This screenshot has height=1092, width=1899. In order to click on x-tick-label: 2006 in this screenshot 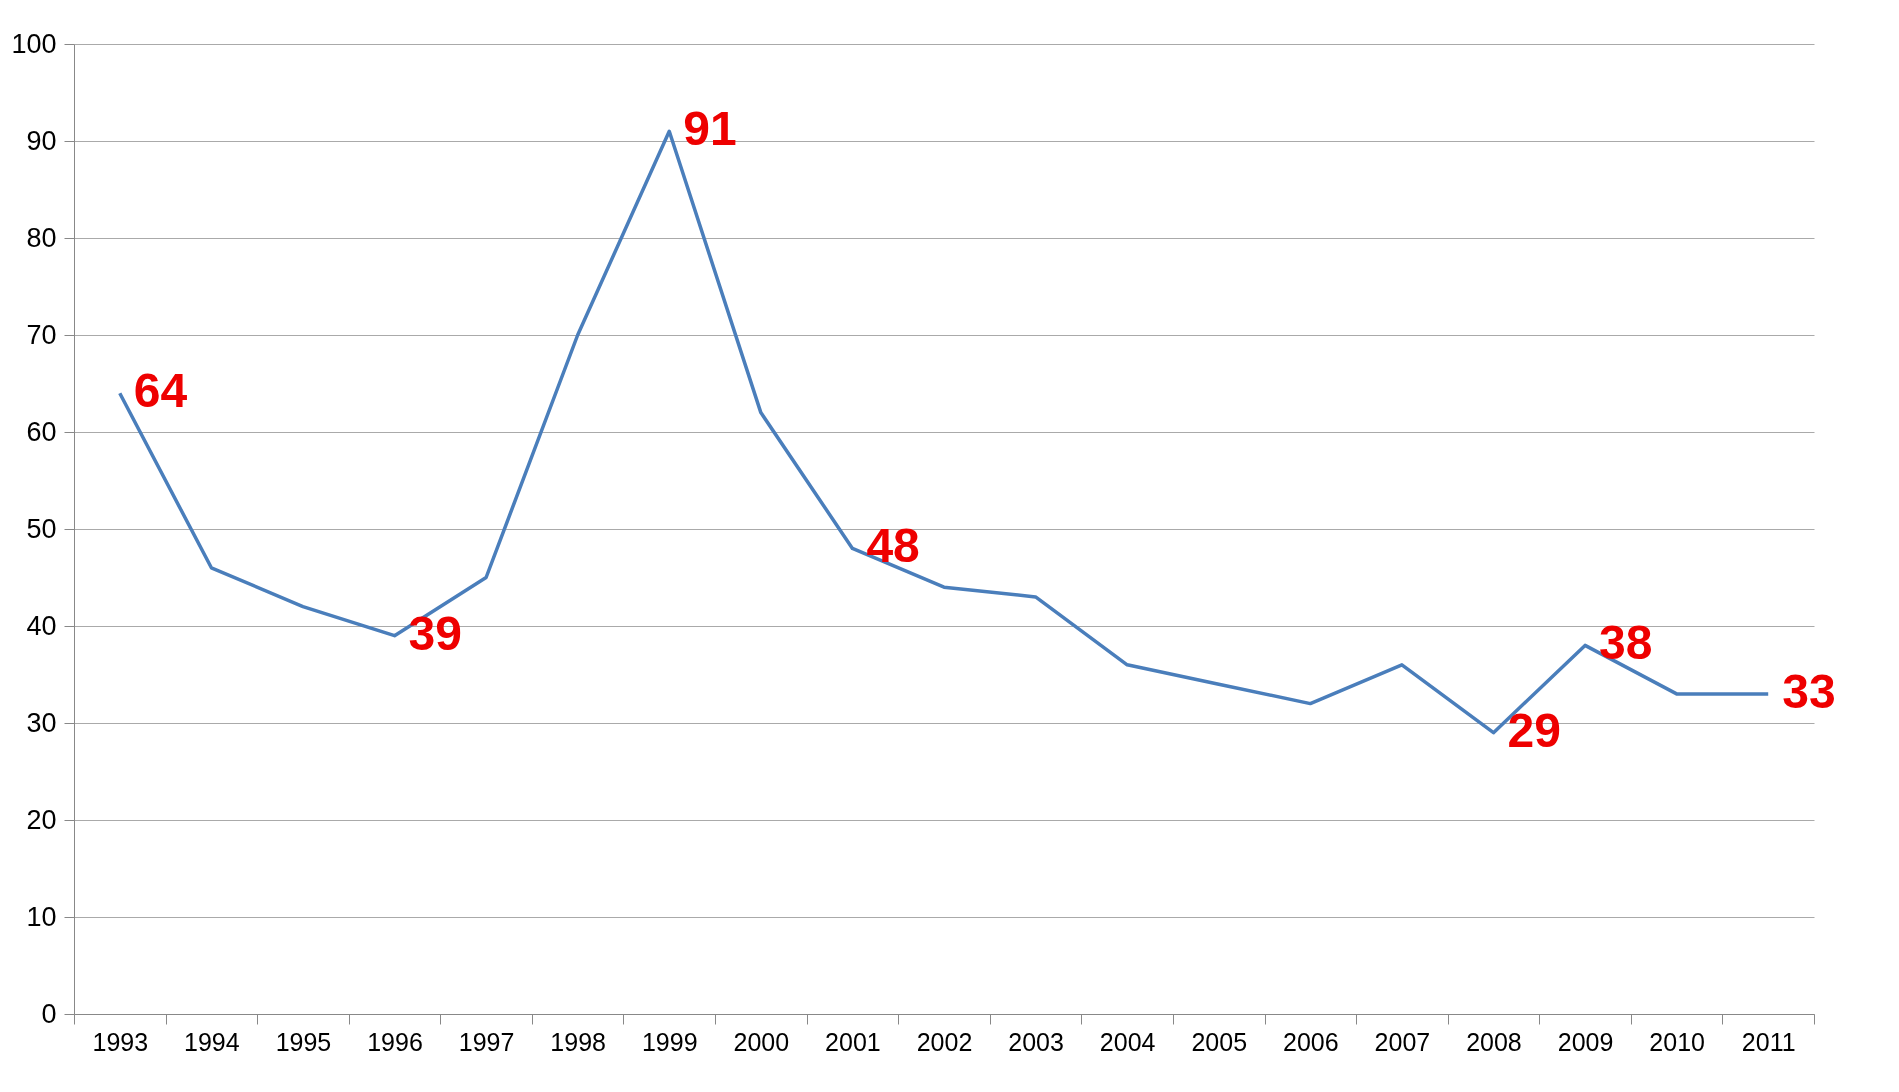, I will do `click(1311, 1041)`.